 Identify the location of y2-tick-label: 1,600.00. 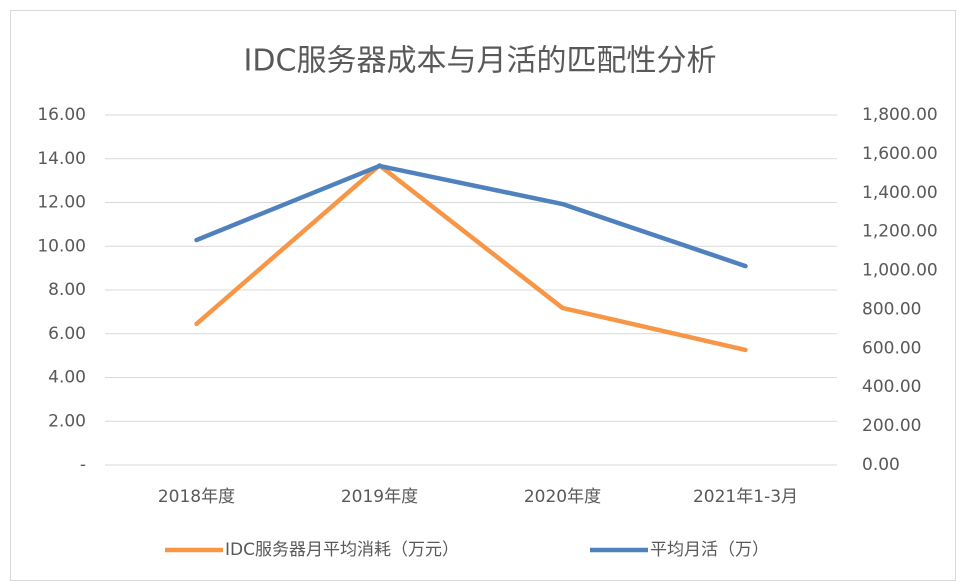
(900, 154).